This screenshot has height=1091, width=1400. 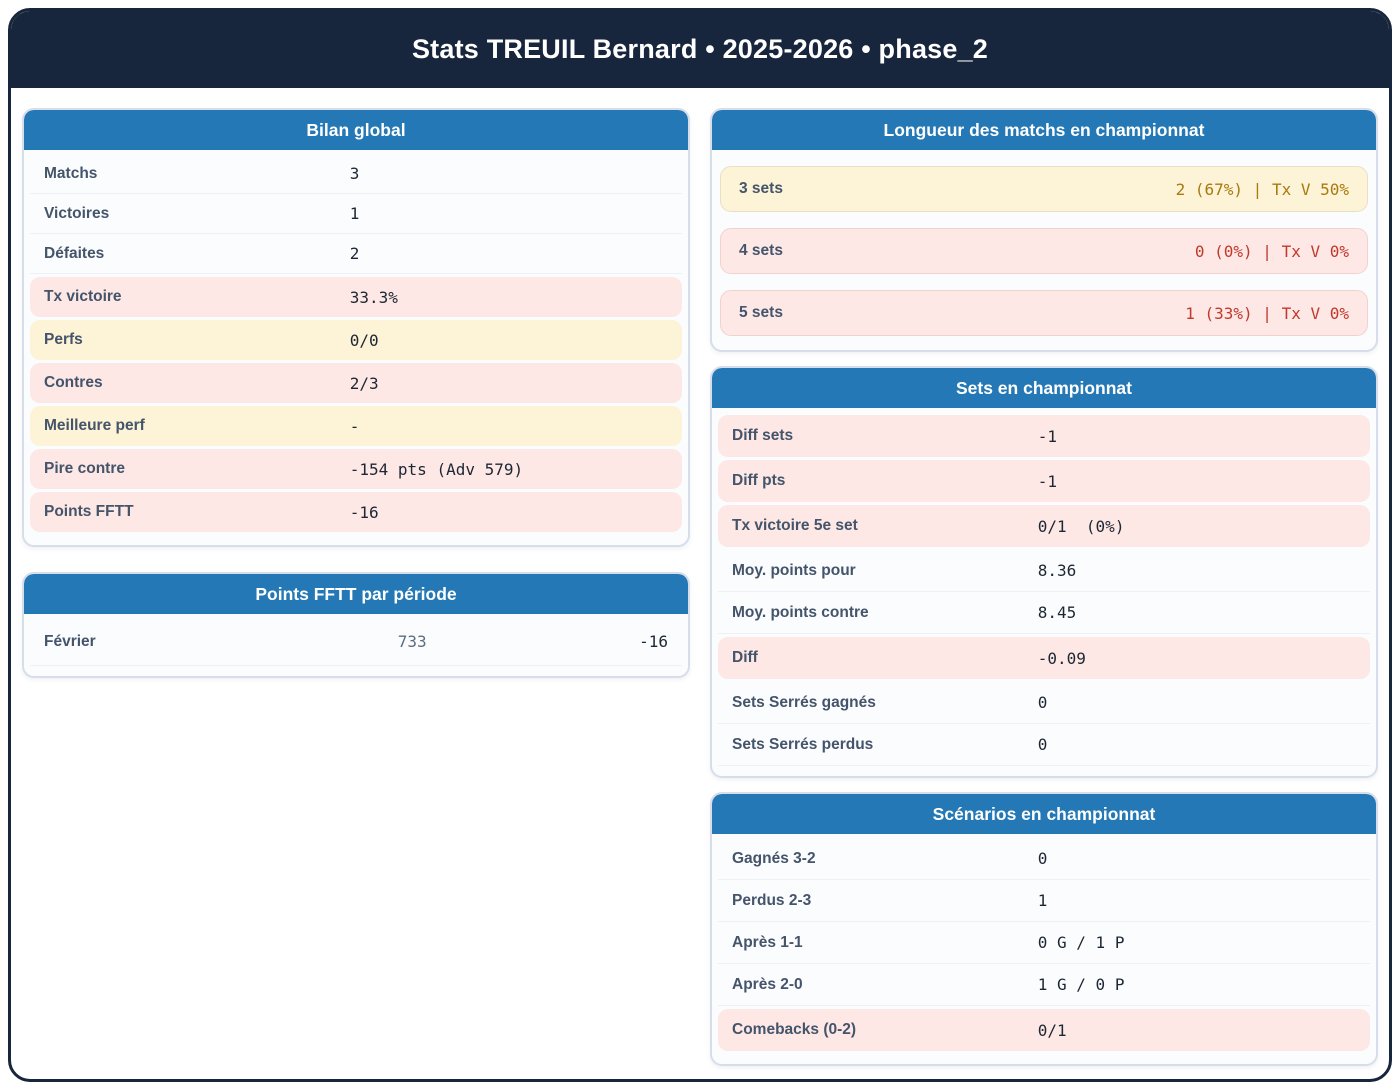 I want to click on stat-row: Défaites 2, so click(x=356, y=254).